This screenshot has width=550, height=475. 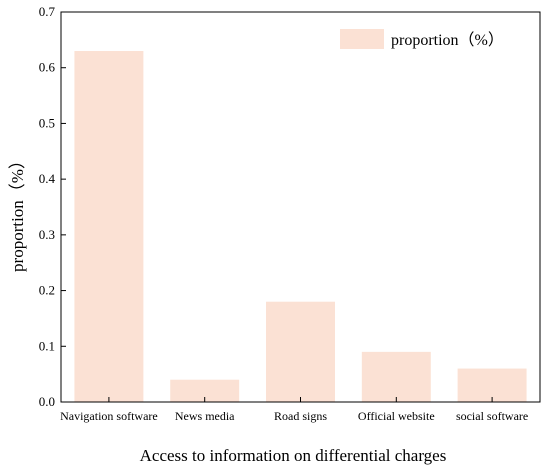 I want to click on legend-label: proportion（%）, so click(x=447, y=40).